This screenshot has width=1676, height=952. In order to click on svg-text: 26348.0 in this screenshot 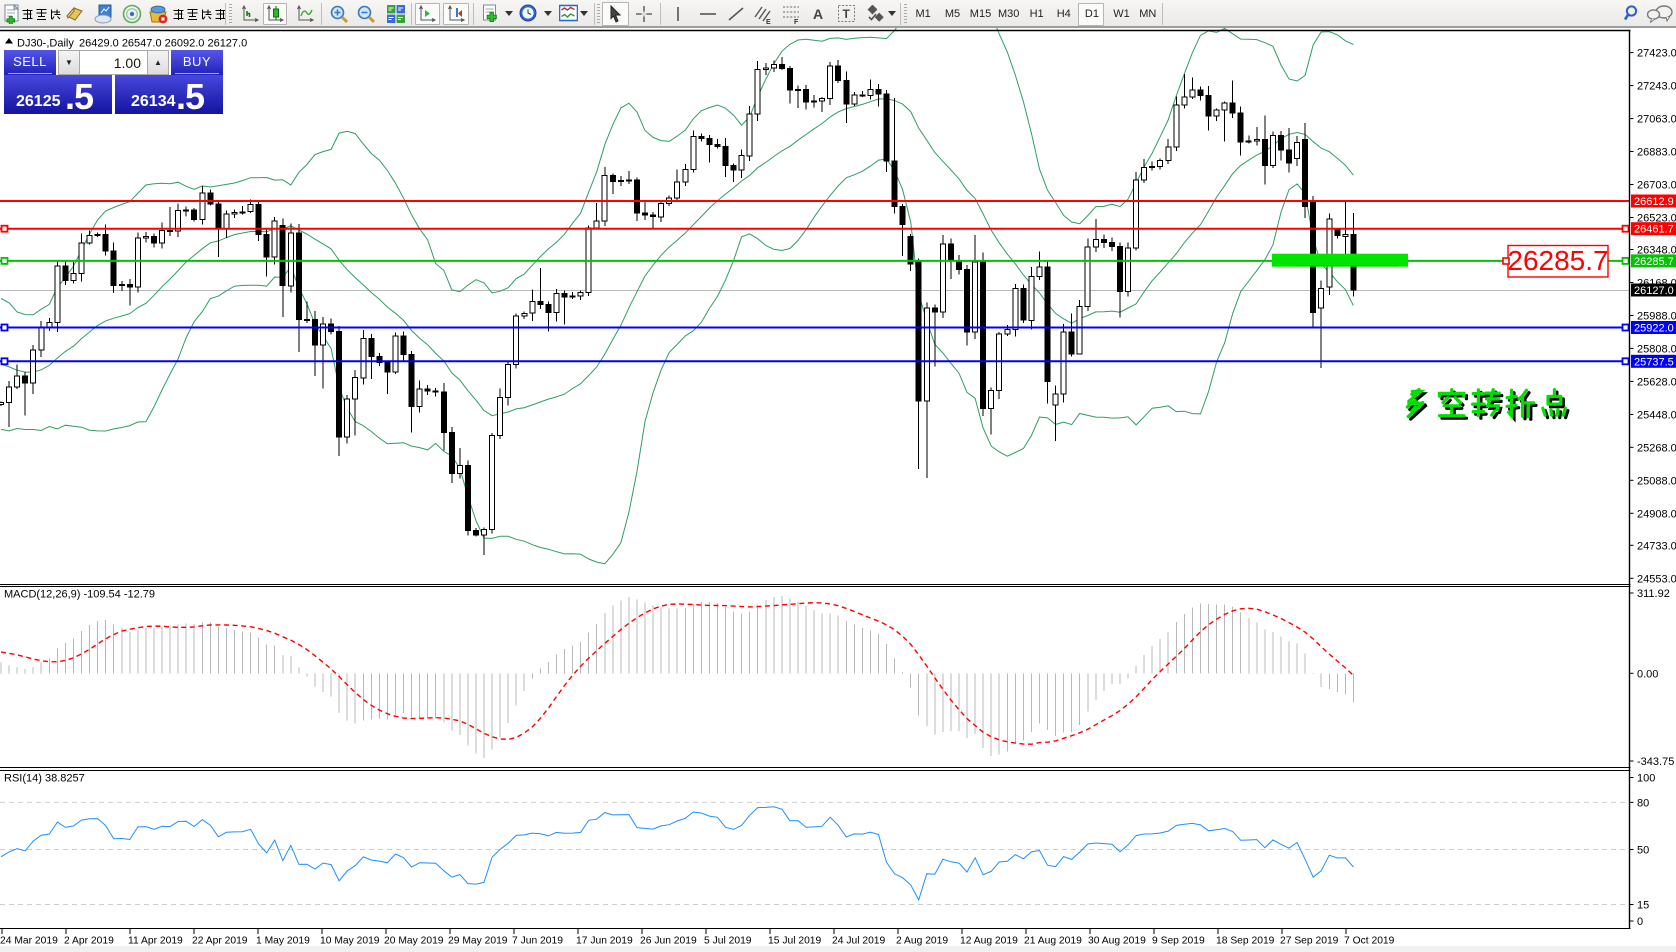, I will do `click(1656, 251)`.